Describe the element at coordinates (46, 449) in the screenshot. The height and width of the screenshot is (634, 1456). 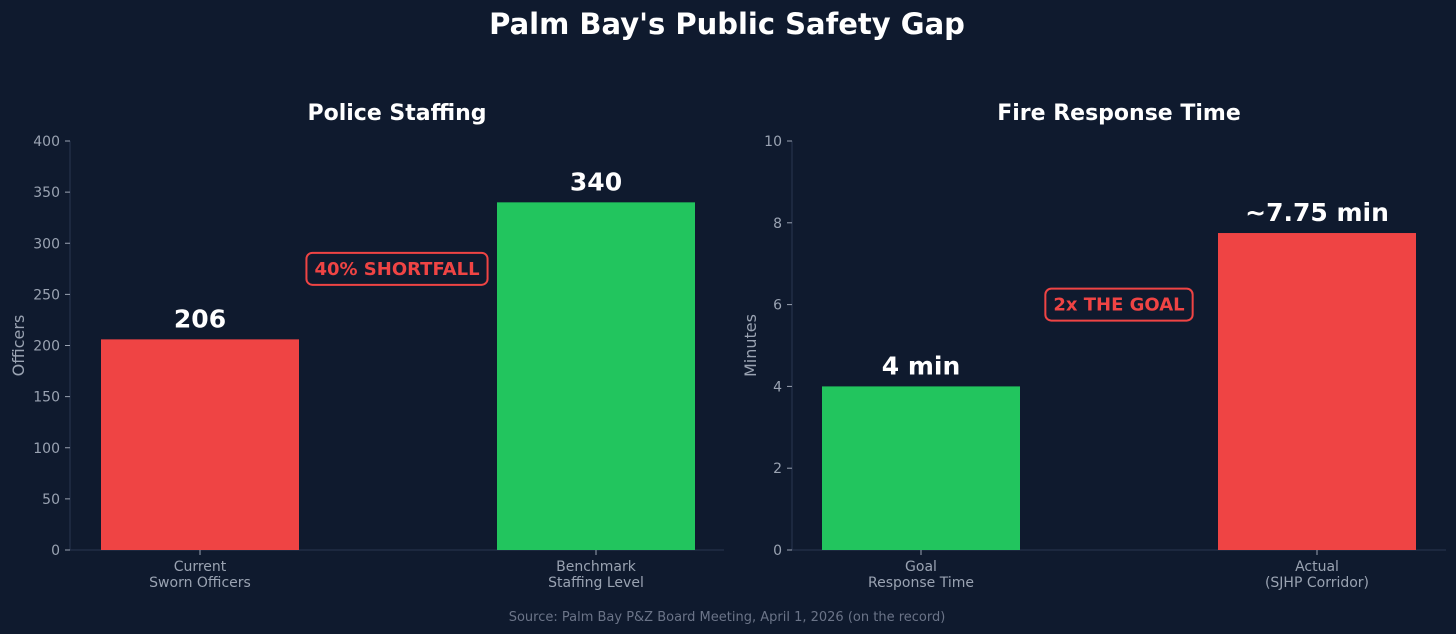
I see `y-tick-label: 100` at that location.